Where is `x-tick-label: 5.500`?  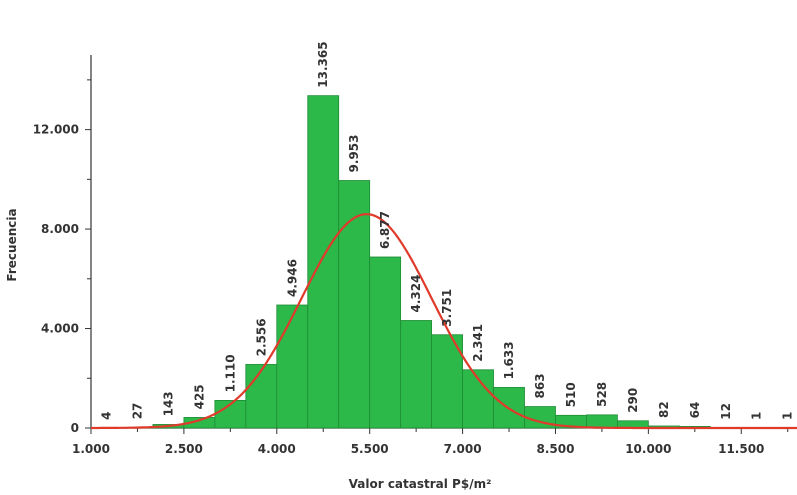 x-tick-label: 5.500 is located at coordinates (370, 449).